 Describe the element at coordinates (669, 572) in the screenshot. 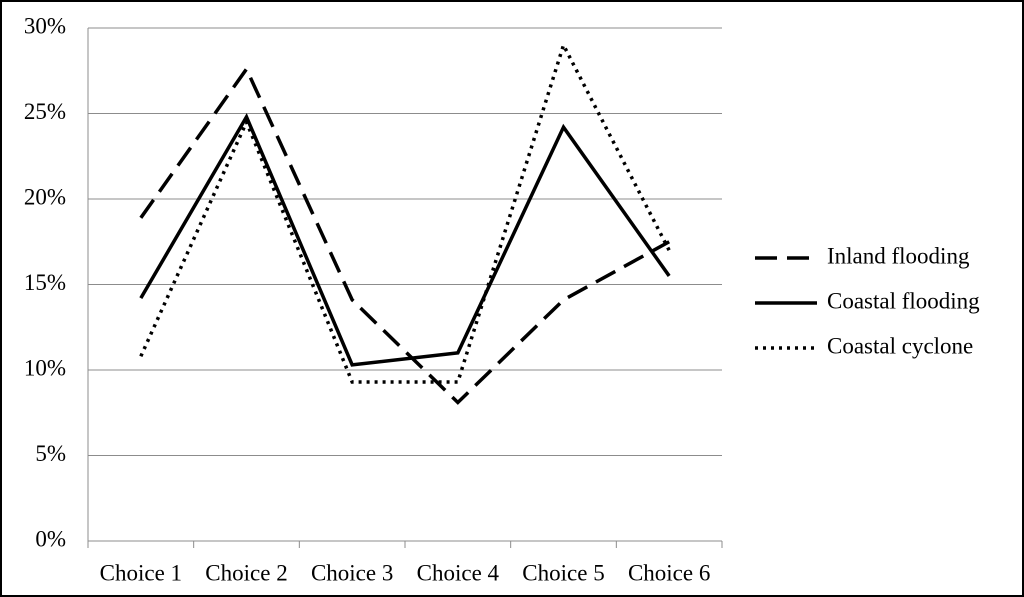

I see `x-tick-label: Choice 6` at that location.